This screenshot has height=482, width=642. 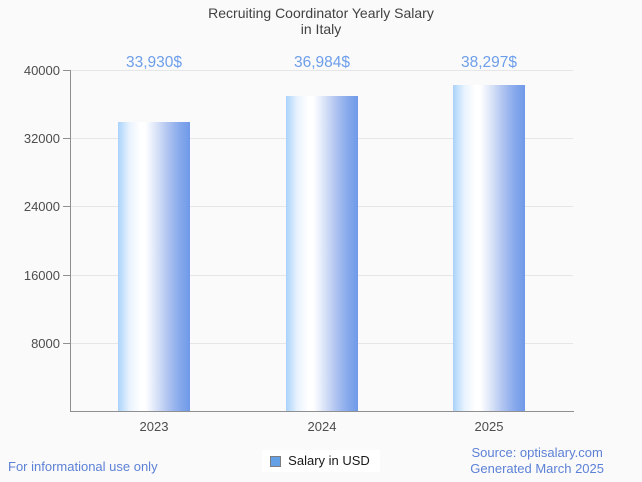 What do you see at coordinates (321, 29) in the screenshot?
I see `chart-title-line2: in Italy` at bounding box center [321, 29].